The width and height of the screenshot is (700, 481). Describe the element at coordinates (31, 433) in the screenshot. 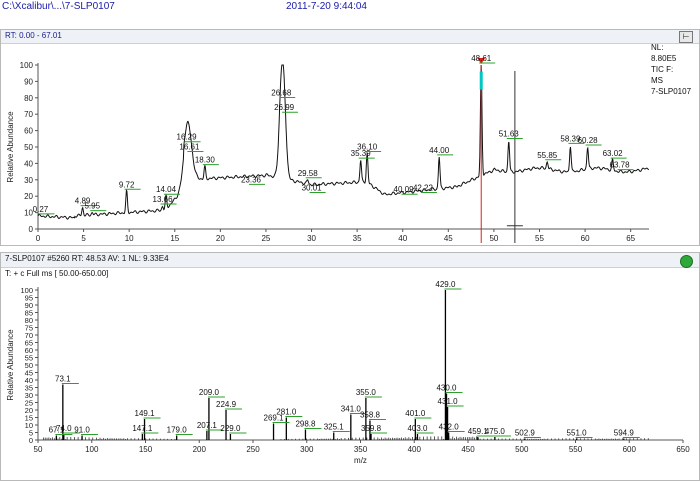

I see `y-tick-label: 5` at that location.